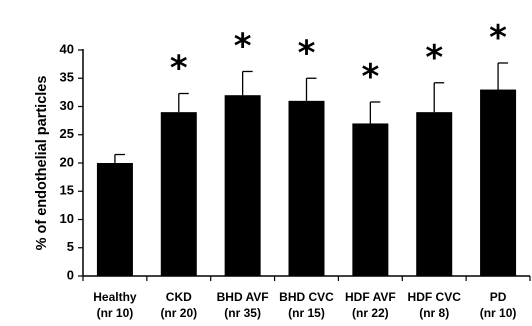 This screenshot has width=532, height=326. What do you see at coordinates (67, 133) in the screenshot?
I see `y-tick-label: 25` at bounding box center [67, 133].